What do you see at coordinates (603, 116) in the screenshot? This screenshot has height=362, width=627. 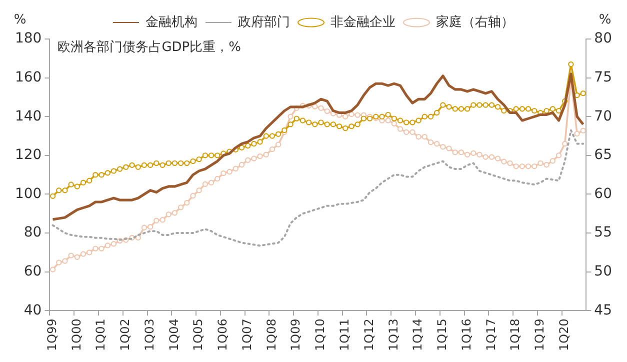 I see `y2-tick-label: 70` at bounding box center [603, 116].